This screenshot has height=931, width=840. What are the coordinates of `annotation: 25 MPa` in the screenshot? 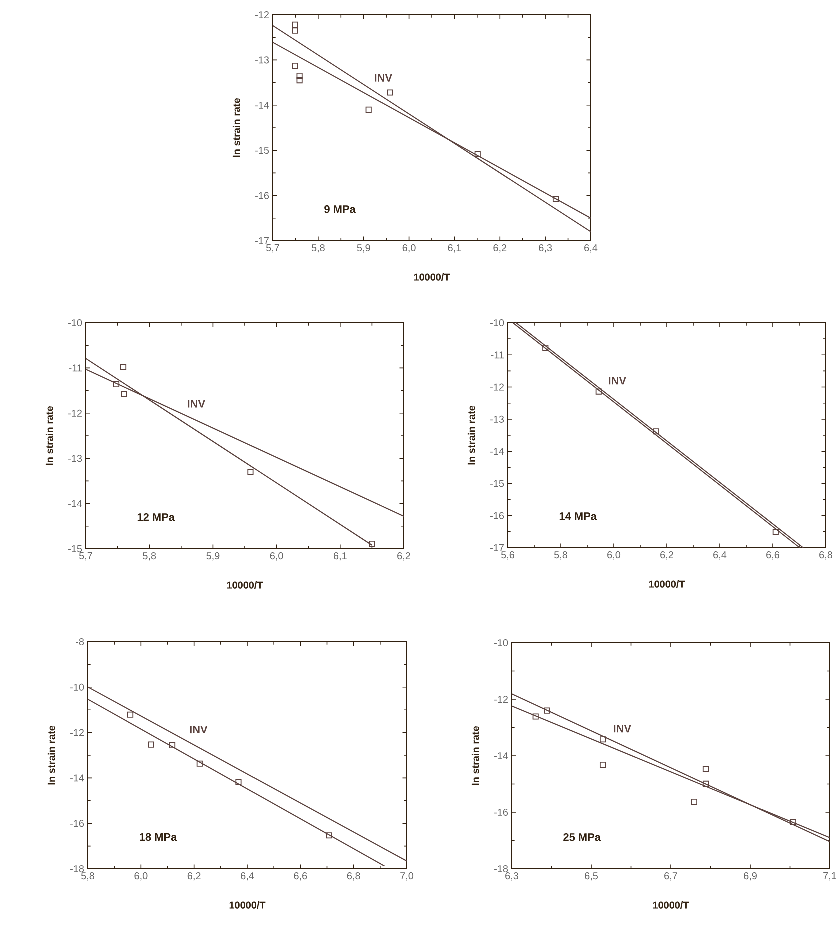 It's located at (582, 837).